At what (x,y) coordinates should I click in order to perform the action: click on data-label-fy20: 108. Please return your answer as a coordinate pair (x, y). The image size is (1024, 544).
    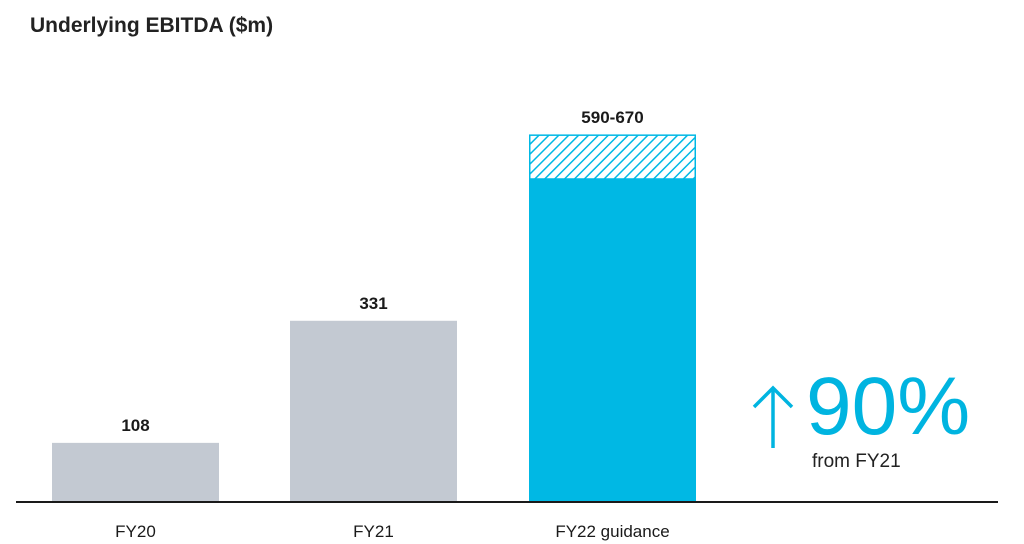
    Looking at the image, I should click on (135, 425).